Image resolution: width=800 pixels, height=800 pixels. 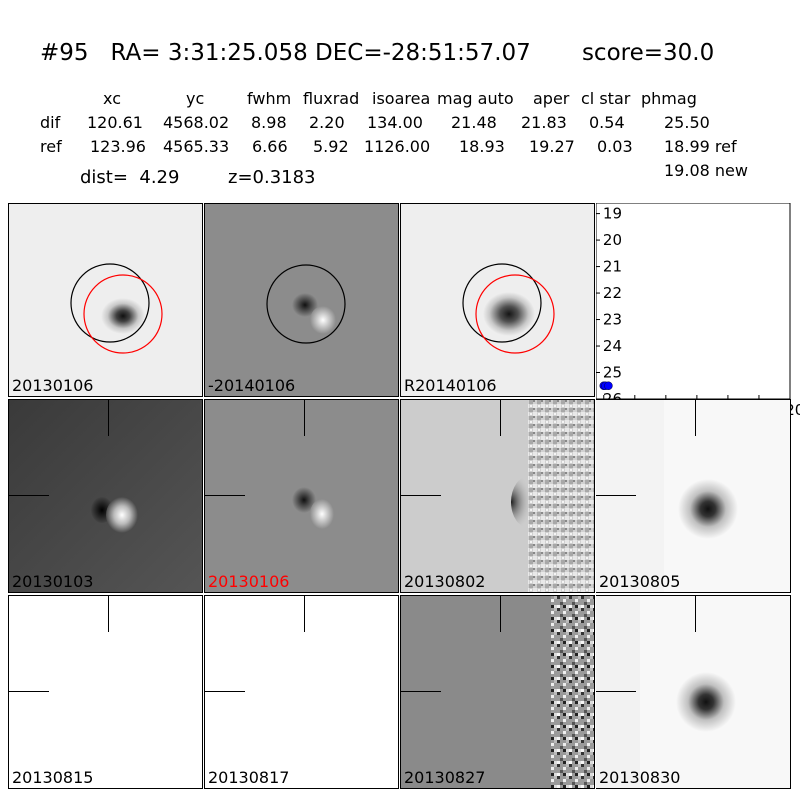 I want to click on stamp-20130103: 20130103, so click(x=105, y=496).